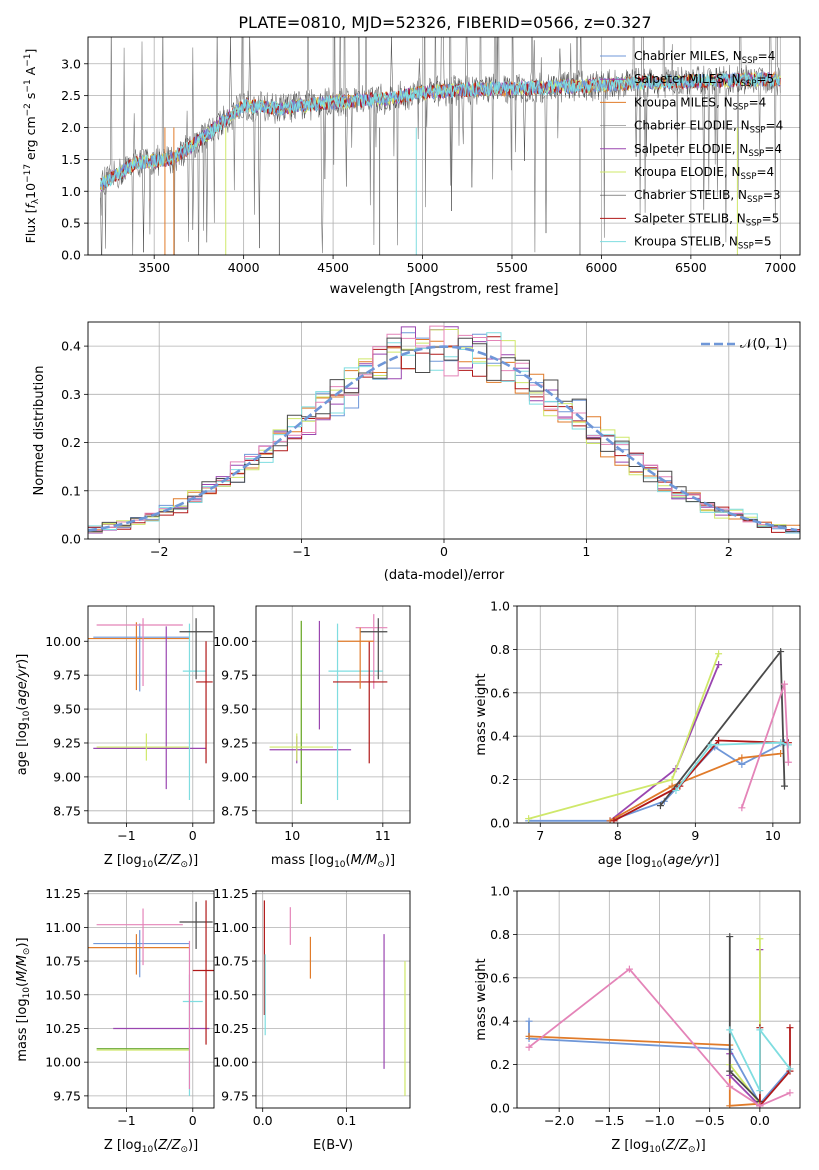 This screenshot has height=1170, width=819. I want to click on label-part: wavelength [Angstrom, rest frame], so click(444, 289).